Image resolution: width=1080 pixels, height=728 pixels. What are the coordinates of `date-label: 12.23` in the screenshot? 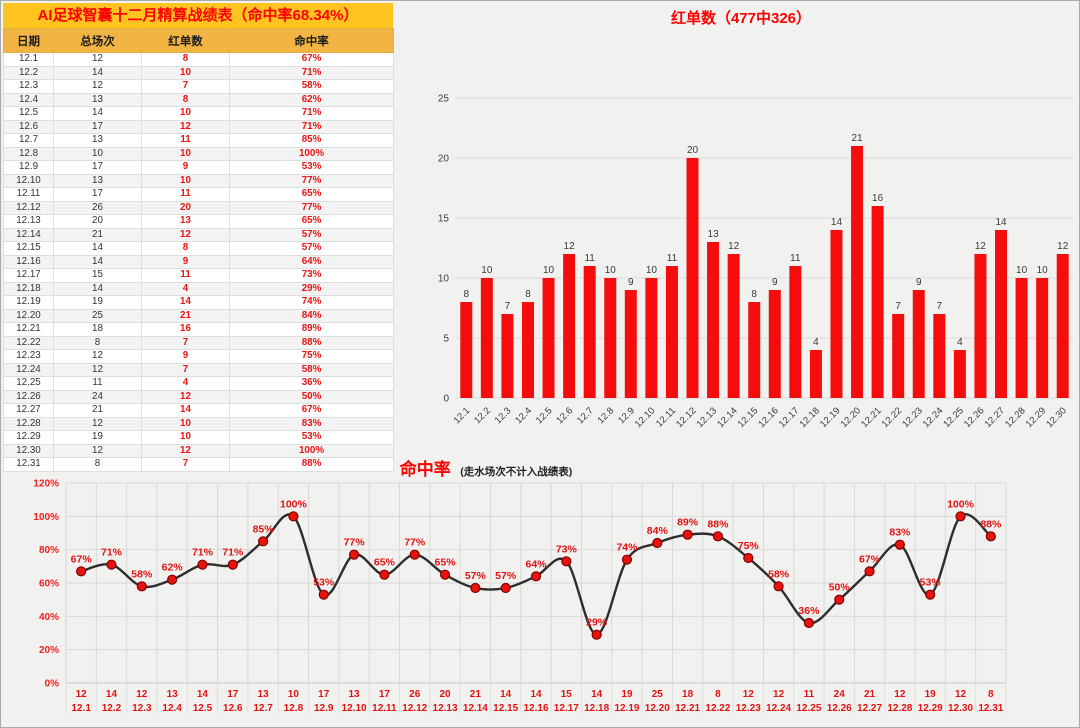 It's located at (748, 708).